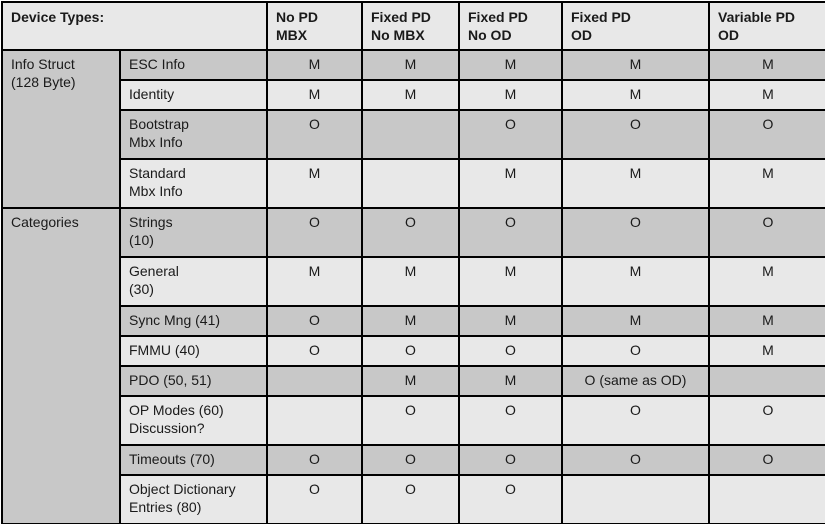 This screenshot has height=524, width=825. Describe the element at coordinates (193, 380) in the screenshot. I see `row-label: PDO (50, 51)` at that location.